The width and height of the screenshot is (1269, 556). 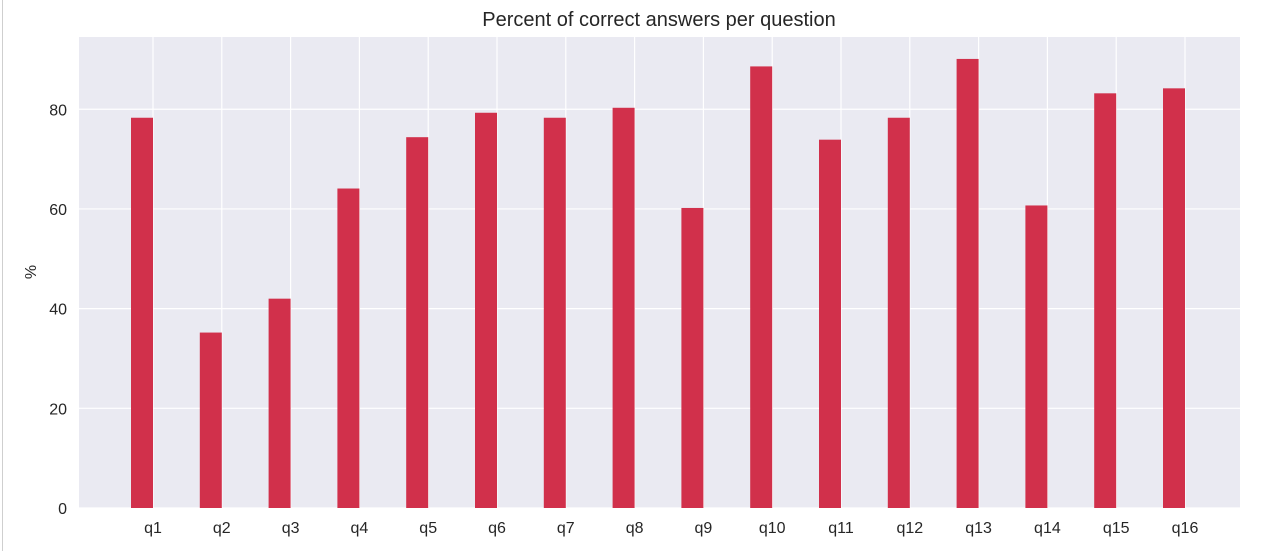 I want to click on x-tick-label: q4, so click(x=360, y=528).